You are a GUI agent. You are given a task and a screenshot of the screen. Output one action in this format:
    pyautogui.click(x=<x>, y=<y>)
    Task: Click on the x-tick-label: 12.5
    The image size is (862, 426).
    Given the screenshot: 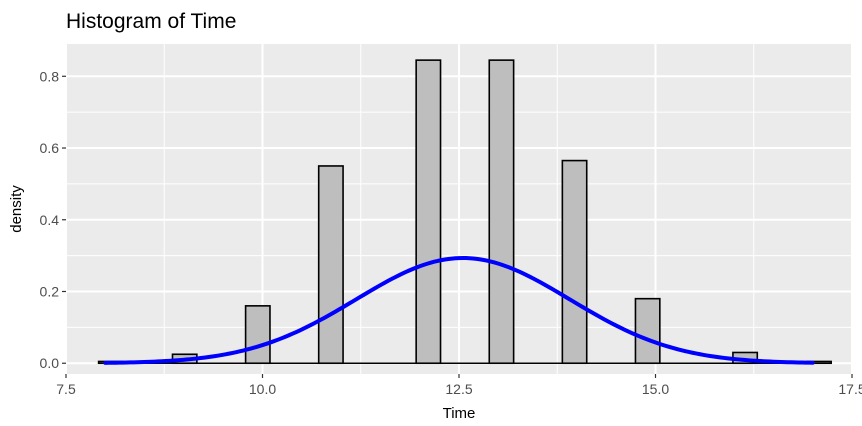 What is the action you would take?
    pyautogui.click(x=458, y=389)
    